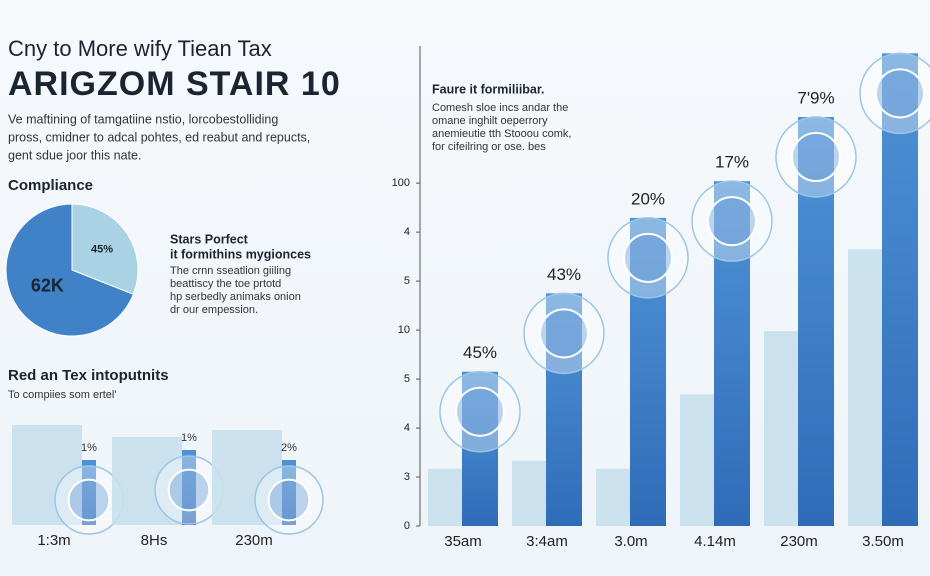 This screenshot has height=576, width=930. What do you see at coordinates (547, 541) in the screenshot?
I see `x-tick-label: 3:4am` at bounding box center [547, 541].